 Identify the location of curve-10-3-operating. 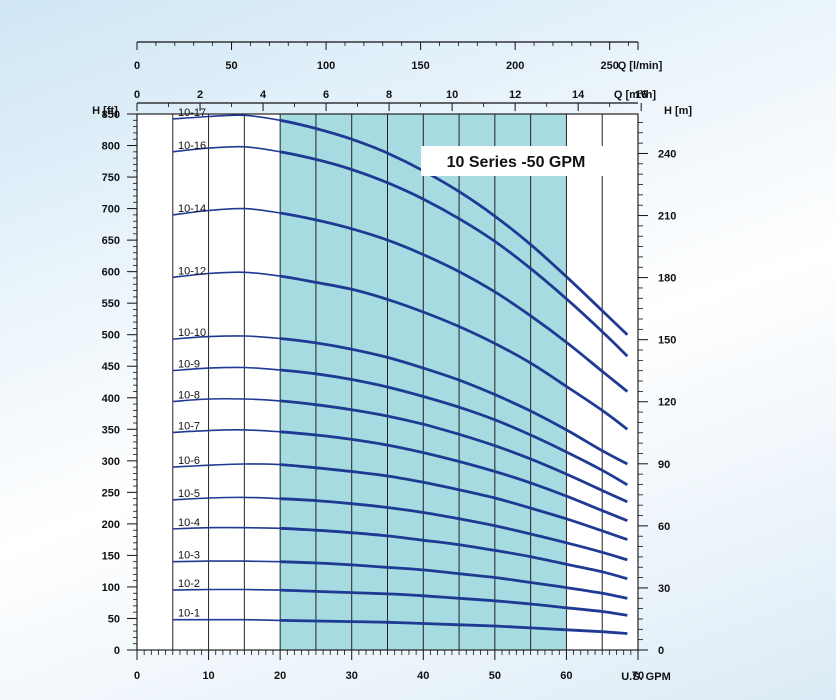
(454, 580).